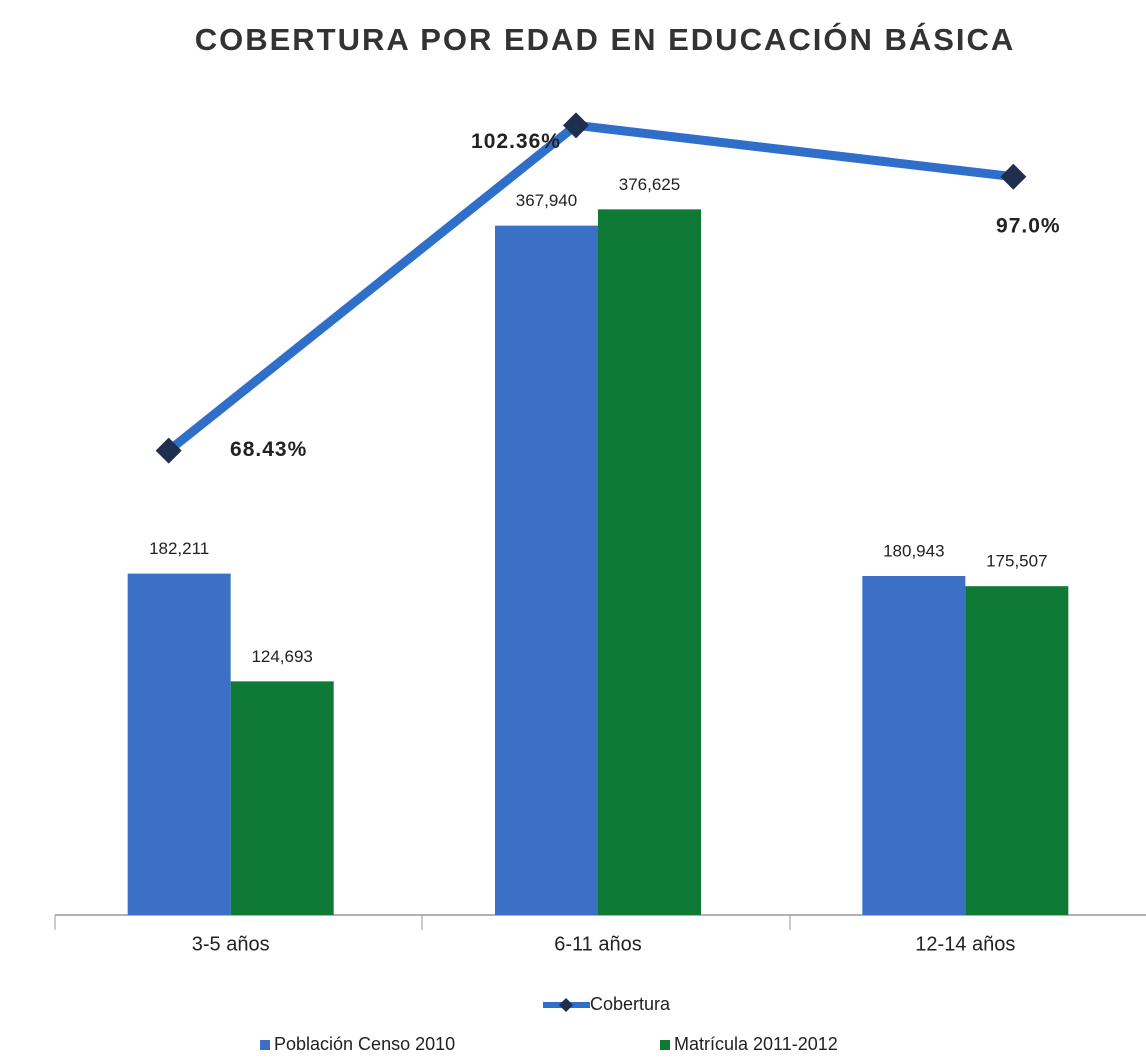 The width and height of the screenshot is (1146, 1060). Describe the element at coordinates (605, 39) in the screenshot. I see `chart-title: COBERTURA POR EDAD EN EDUCACIÓN BÁSICA` at that location.